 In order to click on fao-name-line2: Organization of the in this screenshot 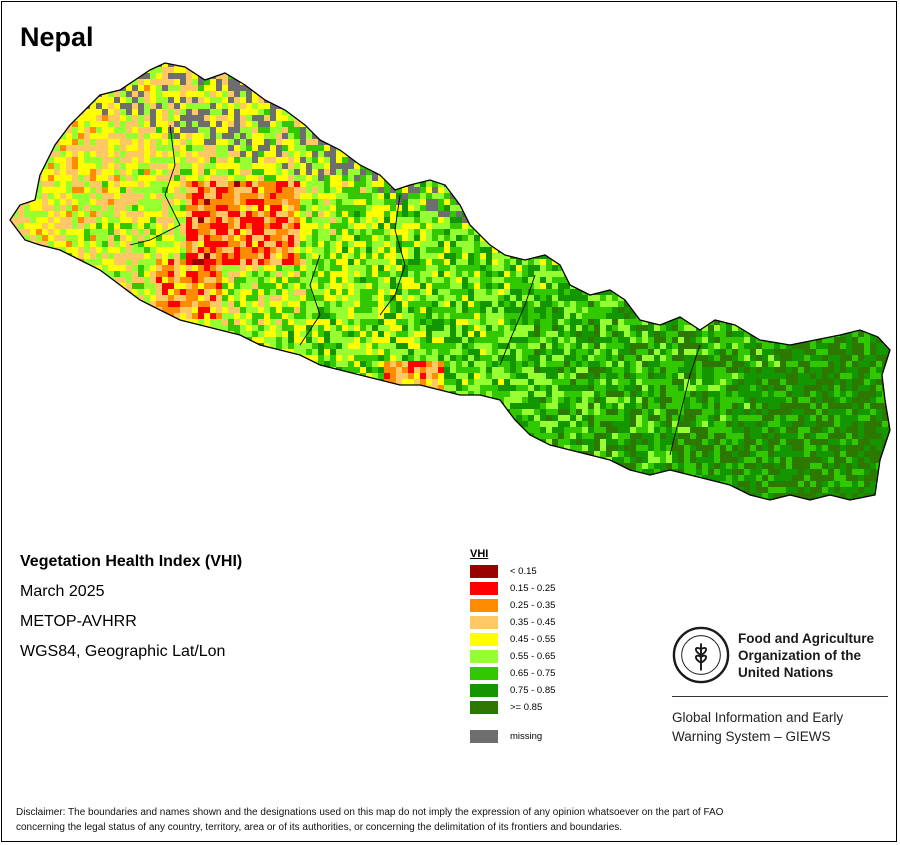, I will do `click(799, 655)`.